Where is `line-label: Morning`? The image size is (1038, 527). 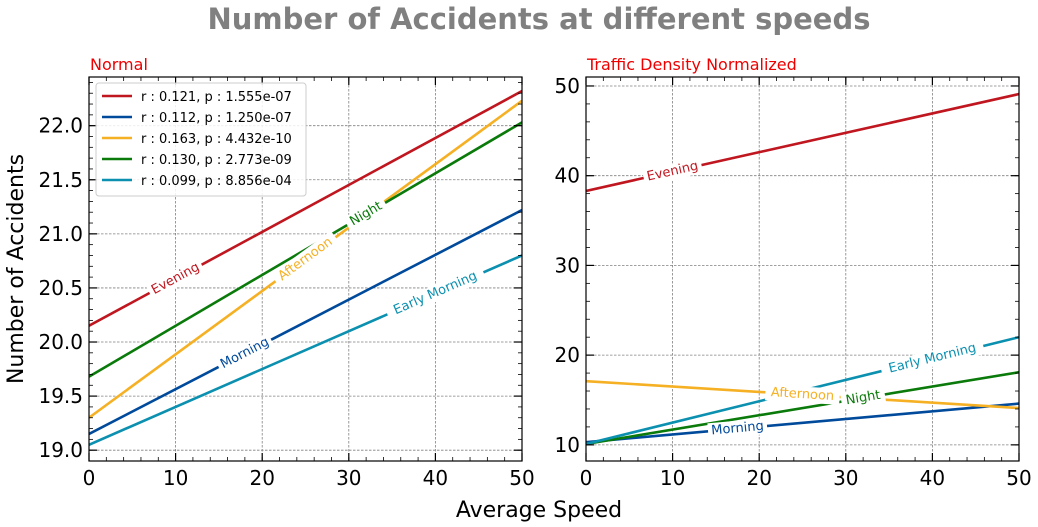
line-label: Morning is located at coordinates (737, 429).